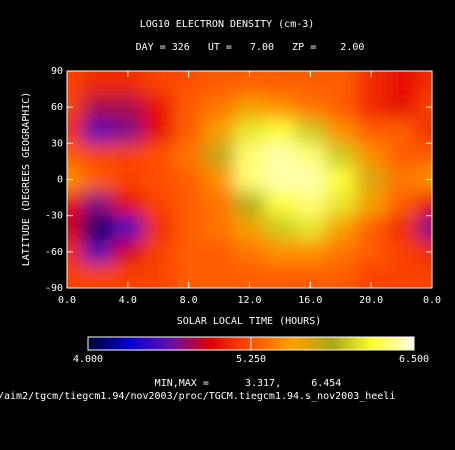 Image resolution: width=455 pixels, height=450 pixels. Describe the element at coordinates (60, 180) in the screenshot. I see `y-tick-label: 0` at that location.